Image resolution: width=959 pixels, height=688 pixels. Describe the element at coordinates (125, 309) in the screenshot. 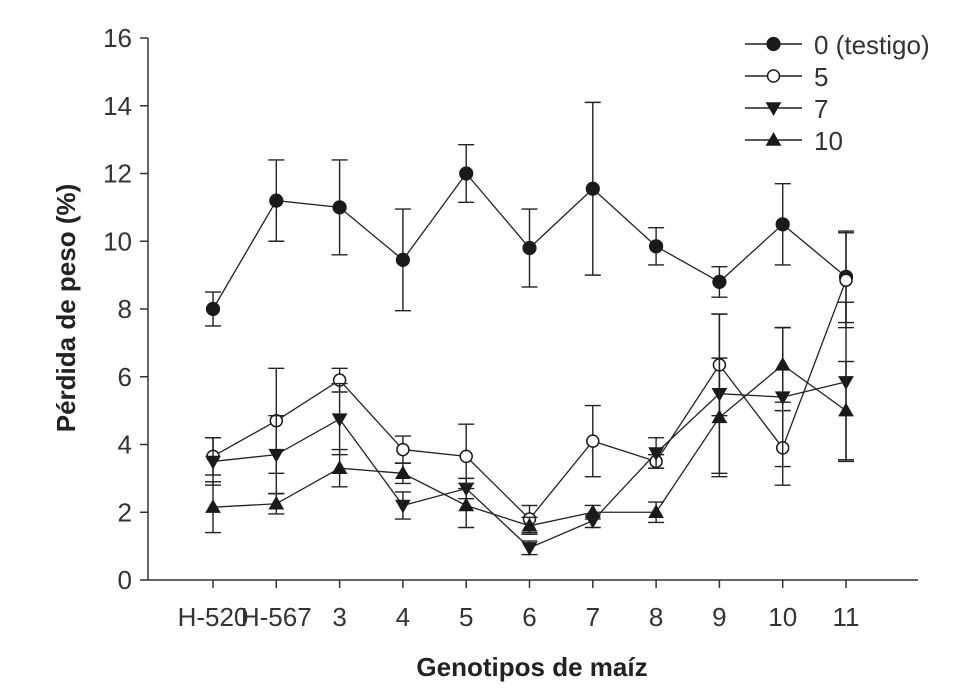

I see `y-tick-label: 8` at that location.